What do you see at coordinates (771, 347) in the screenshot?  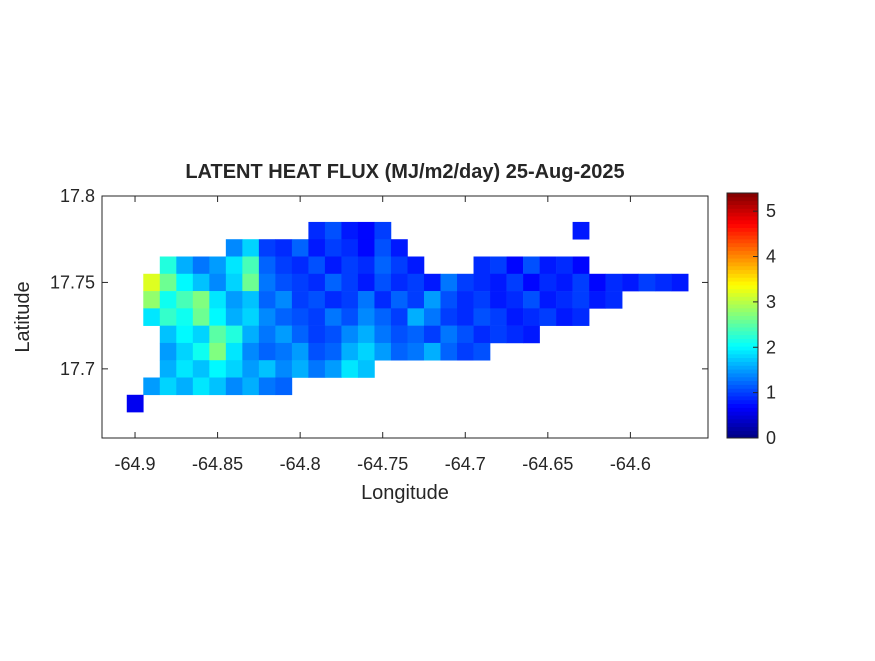 I see `colorbar-tick-label: 2` at bounding box center [771, 347].